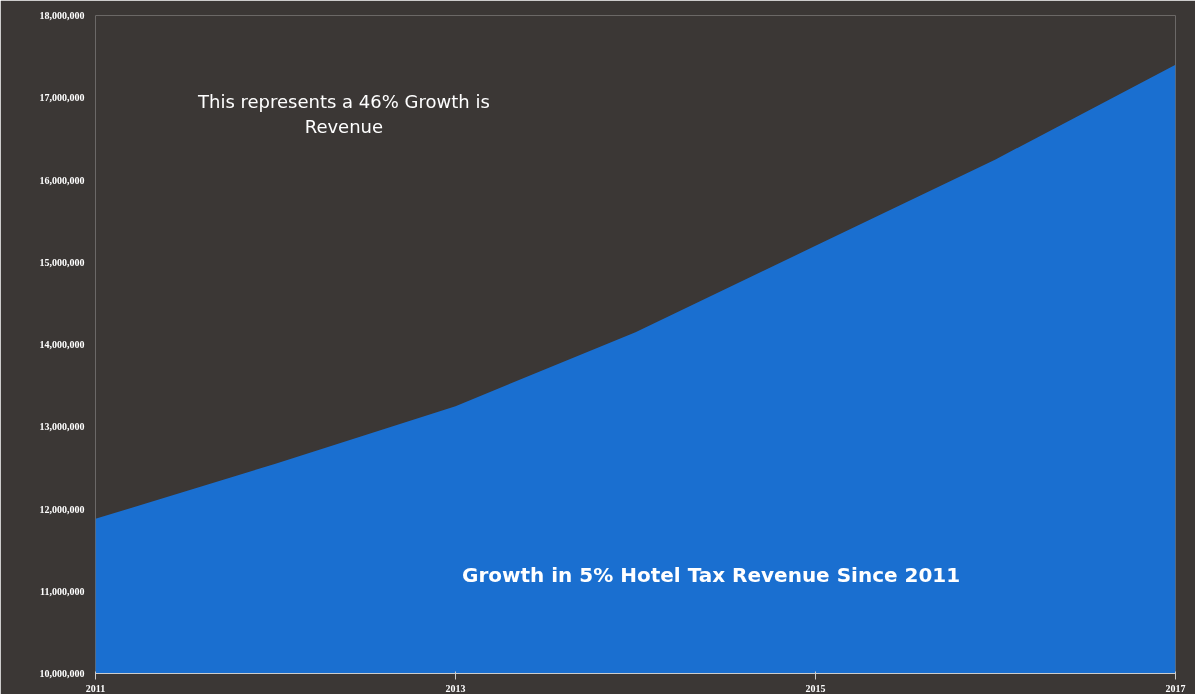 The image size is (1199, 698). I want to click on y-tick-label: 11,000,000, so click(62, 591).